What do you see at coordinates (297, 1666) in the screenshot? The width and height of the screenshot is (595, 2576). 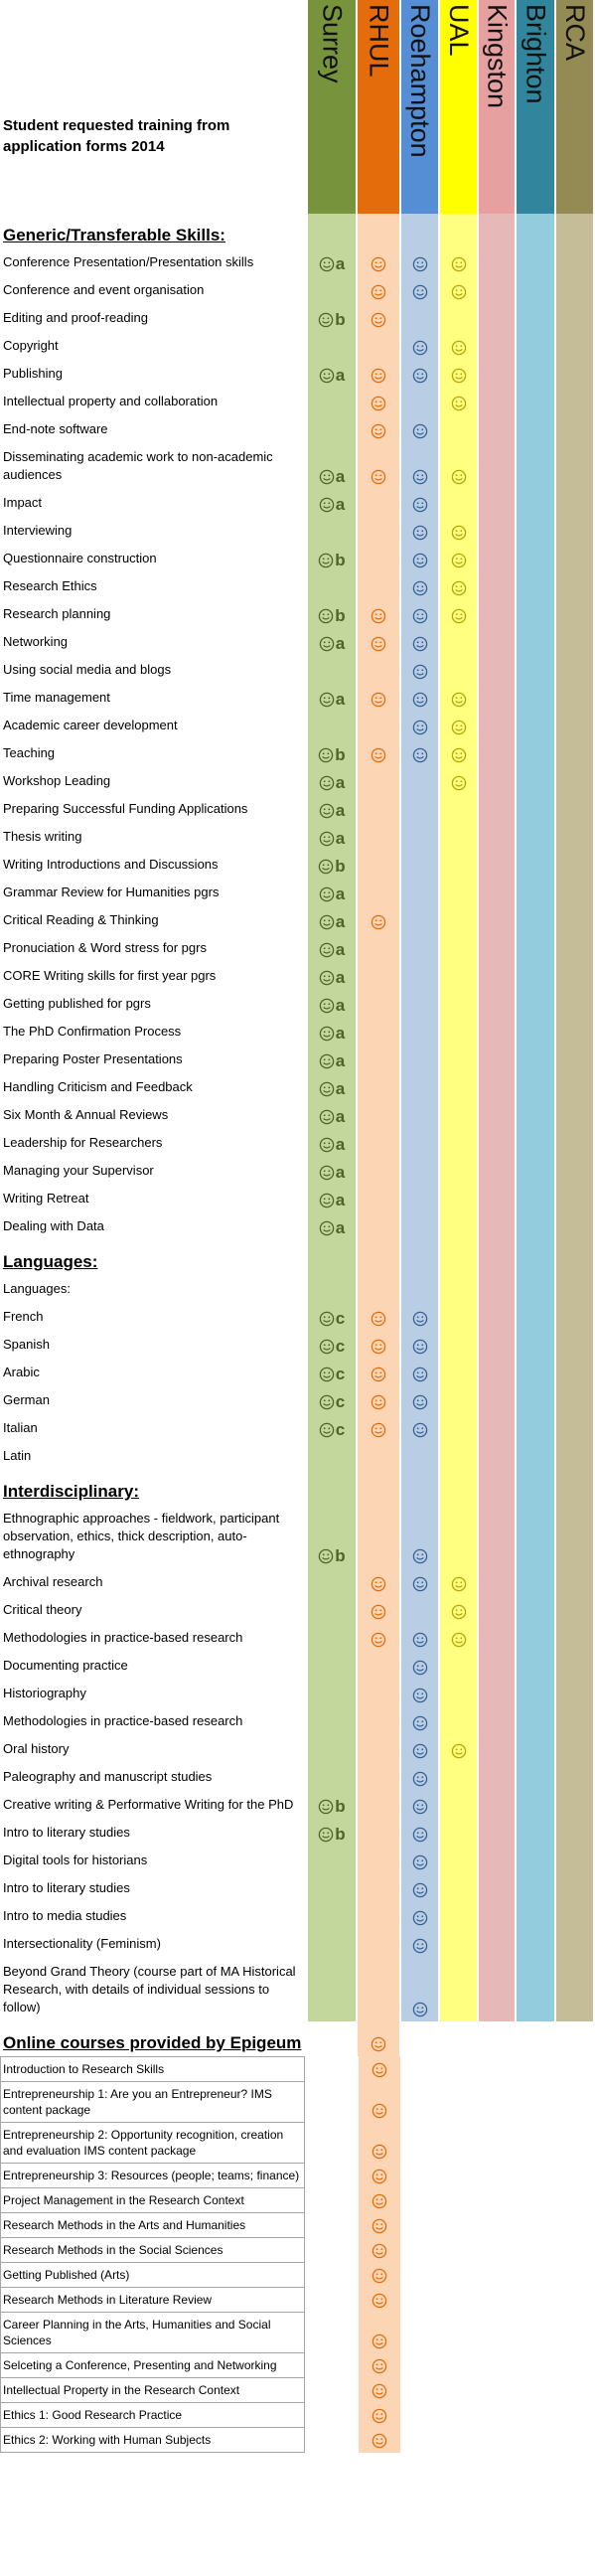 I see `row: Documenting practice` at bounding box center [297, 1666].